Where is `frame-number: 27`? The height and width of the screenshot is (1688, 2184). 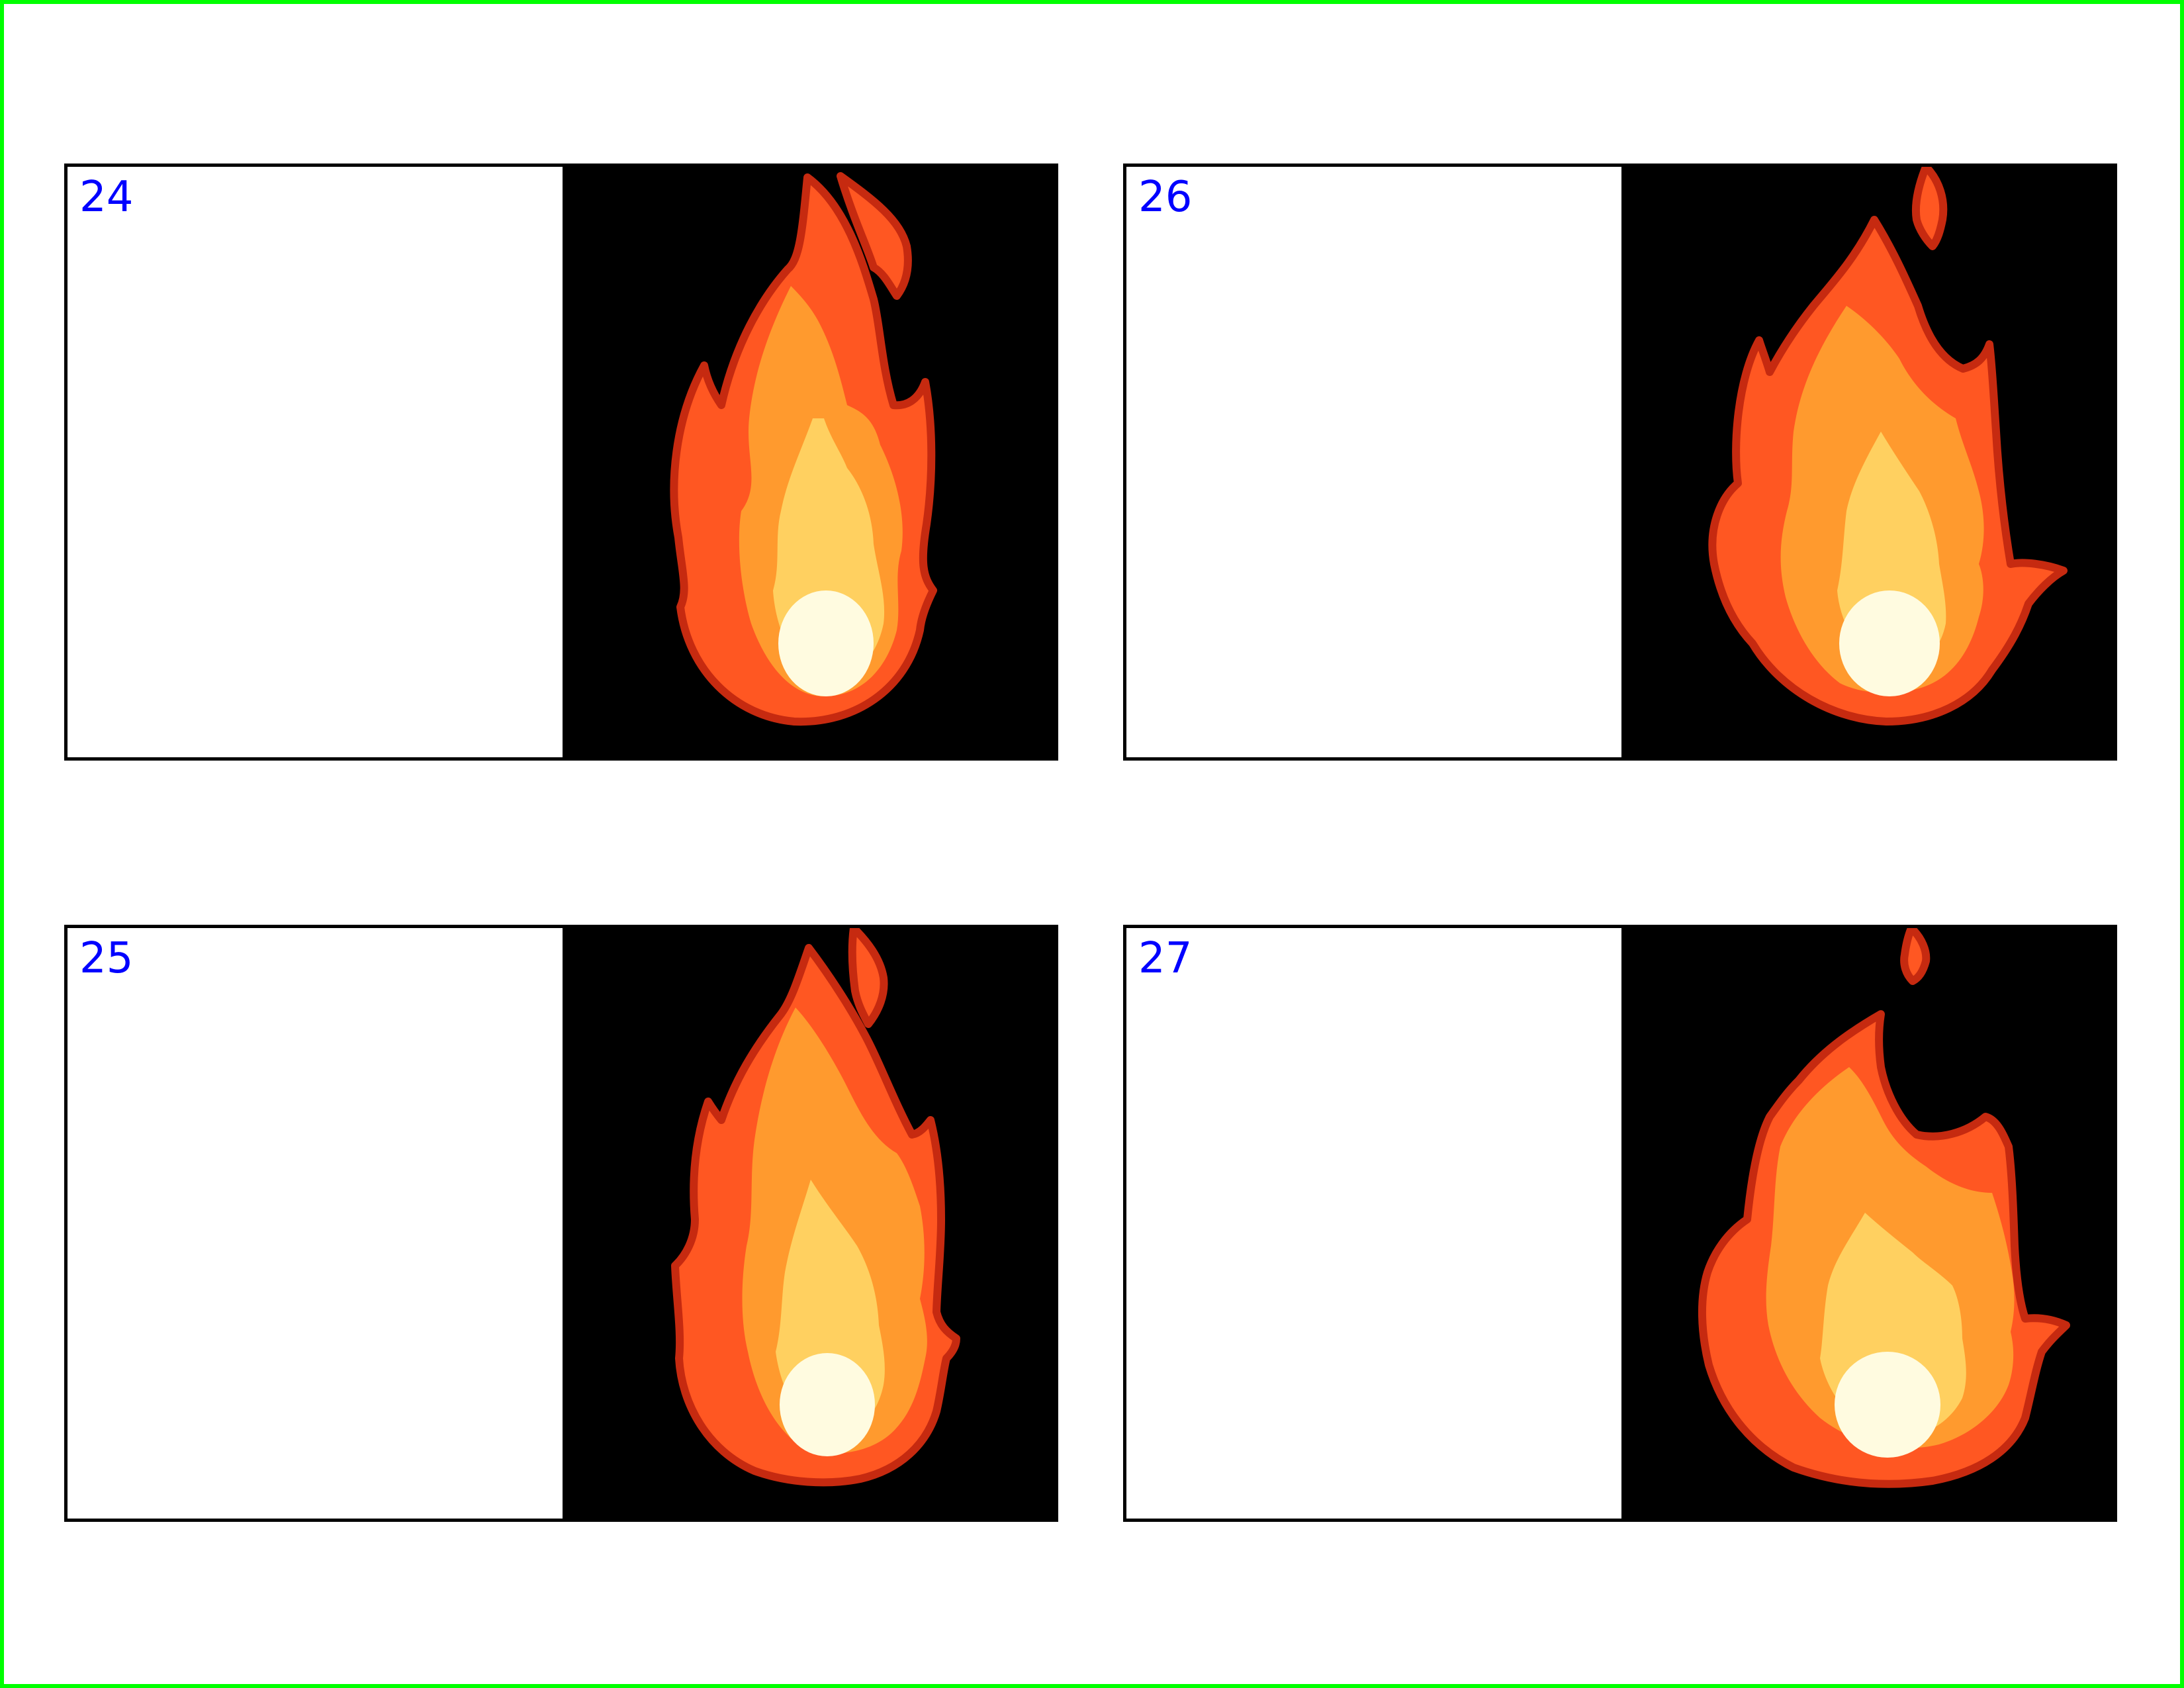 frame-number: 27 is located at coordinates (1165, 958).